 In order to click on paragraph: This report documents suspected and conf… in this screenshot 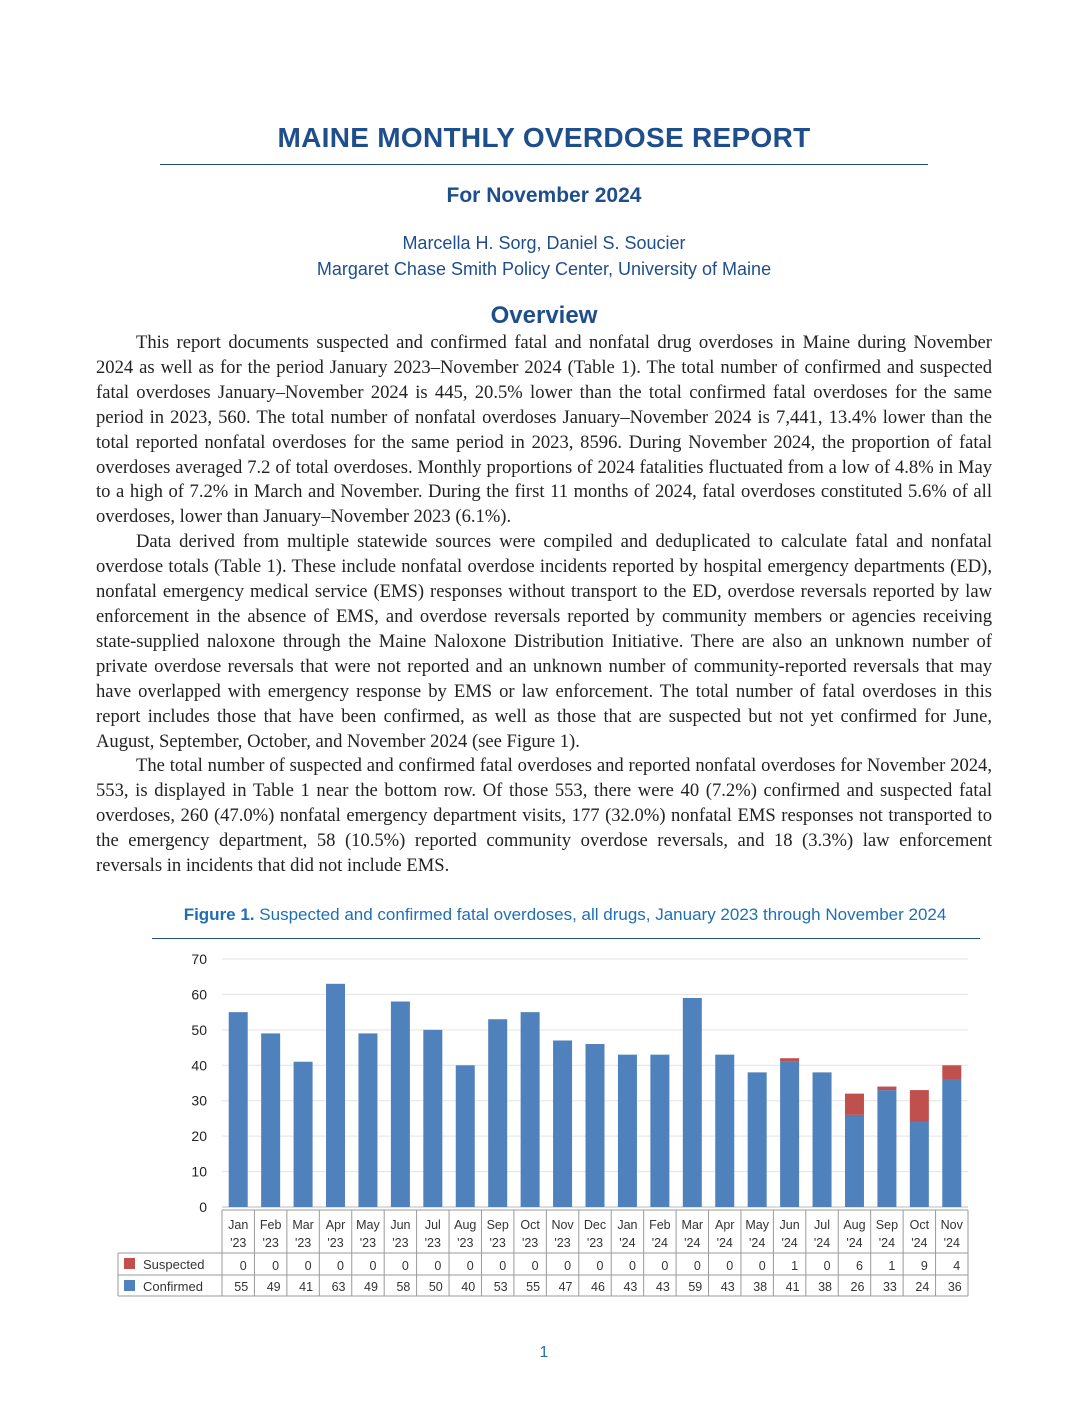, I will do `click(544, 430)`.